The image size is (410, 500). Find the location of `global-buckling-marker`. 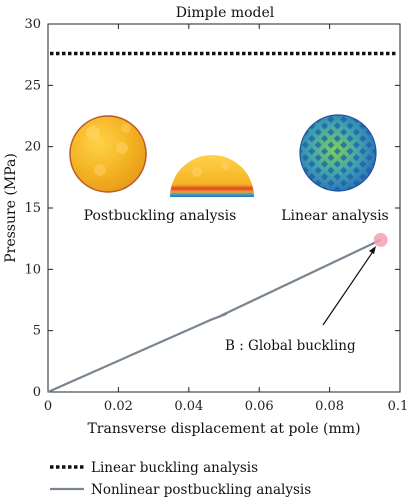

global-buckling-marker is located at coordinates (380, 239).